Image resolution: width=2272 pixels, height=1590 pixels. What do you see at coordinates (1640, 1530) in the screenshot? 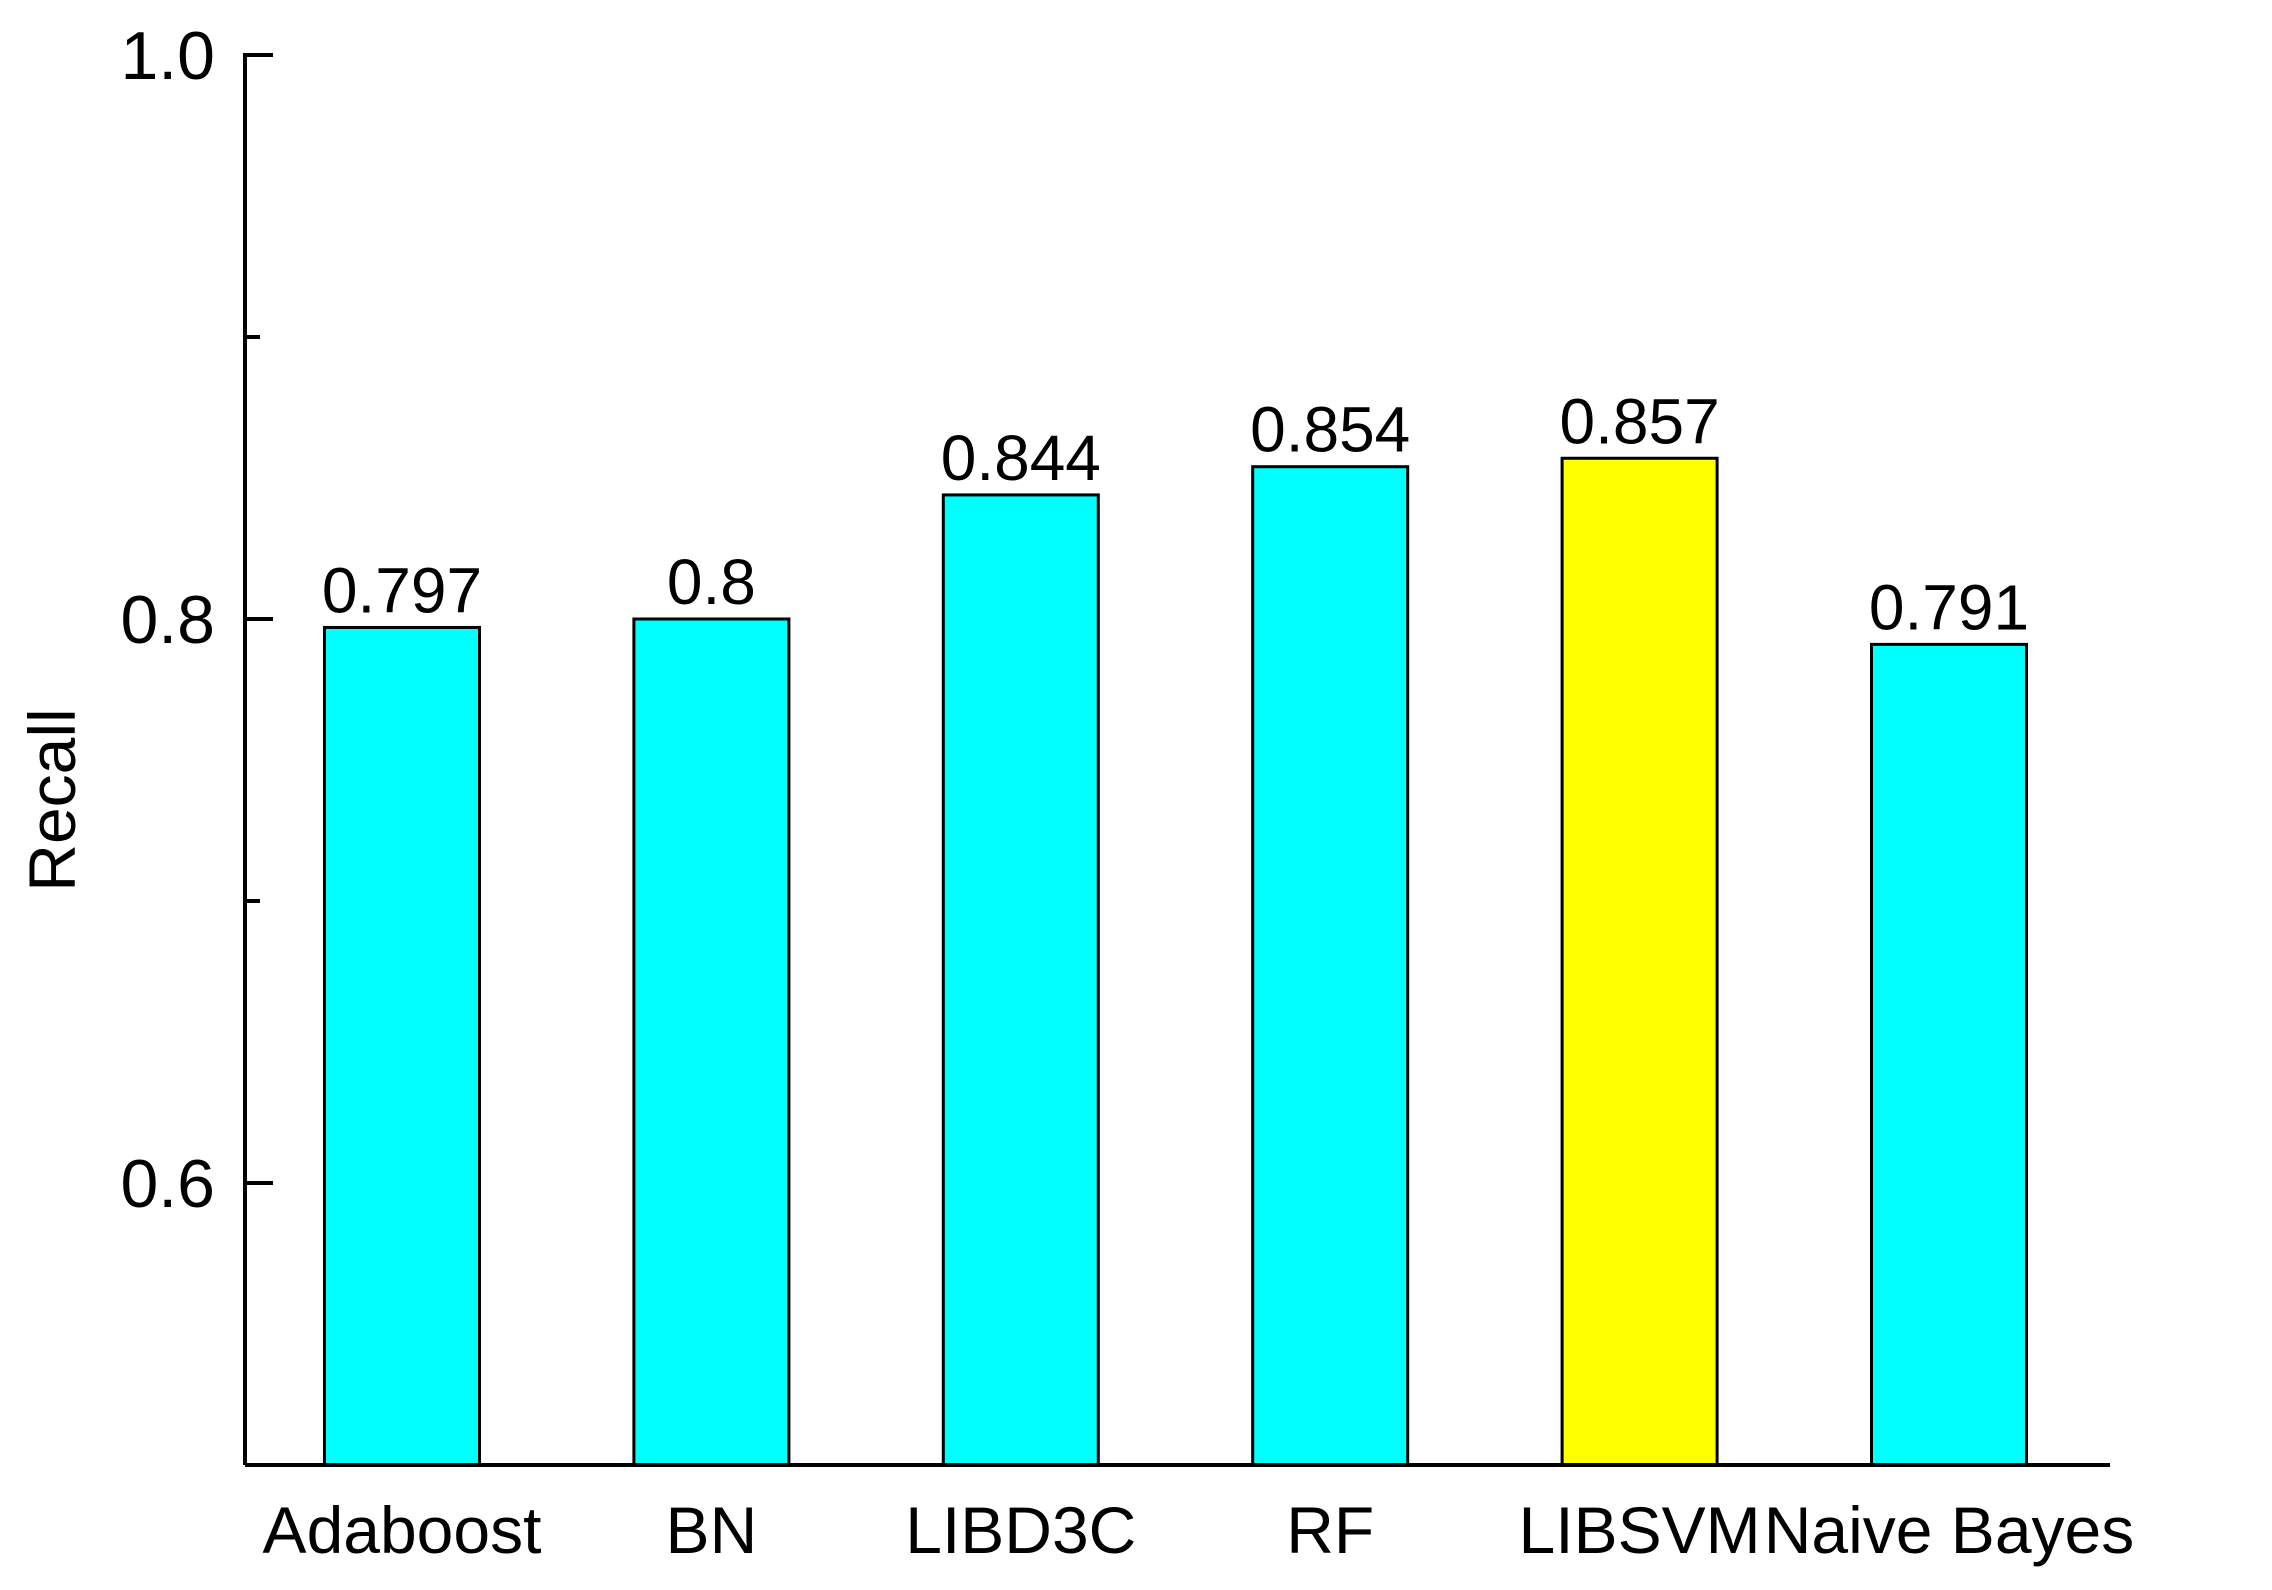
I see `x-category-label: LIBSVM` at bounding box center [1640, 1530].